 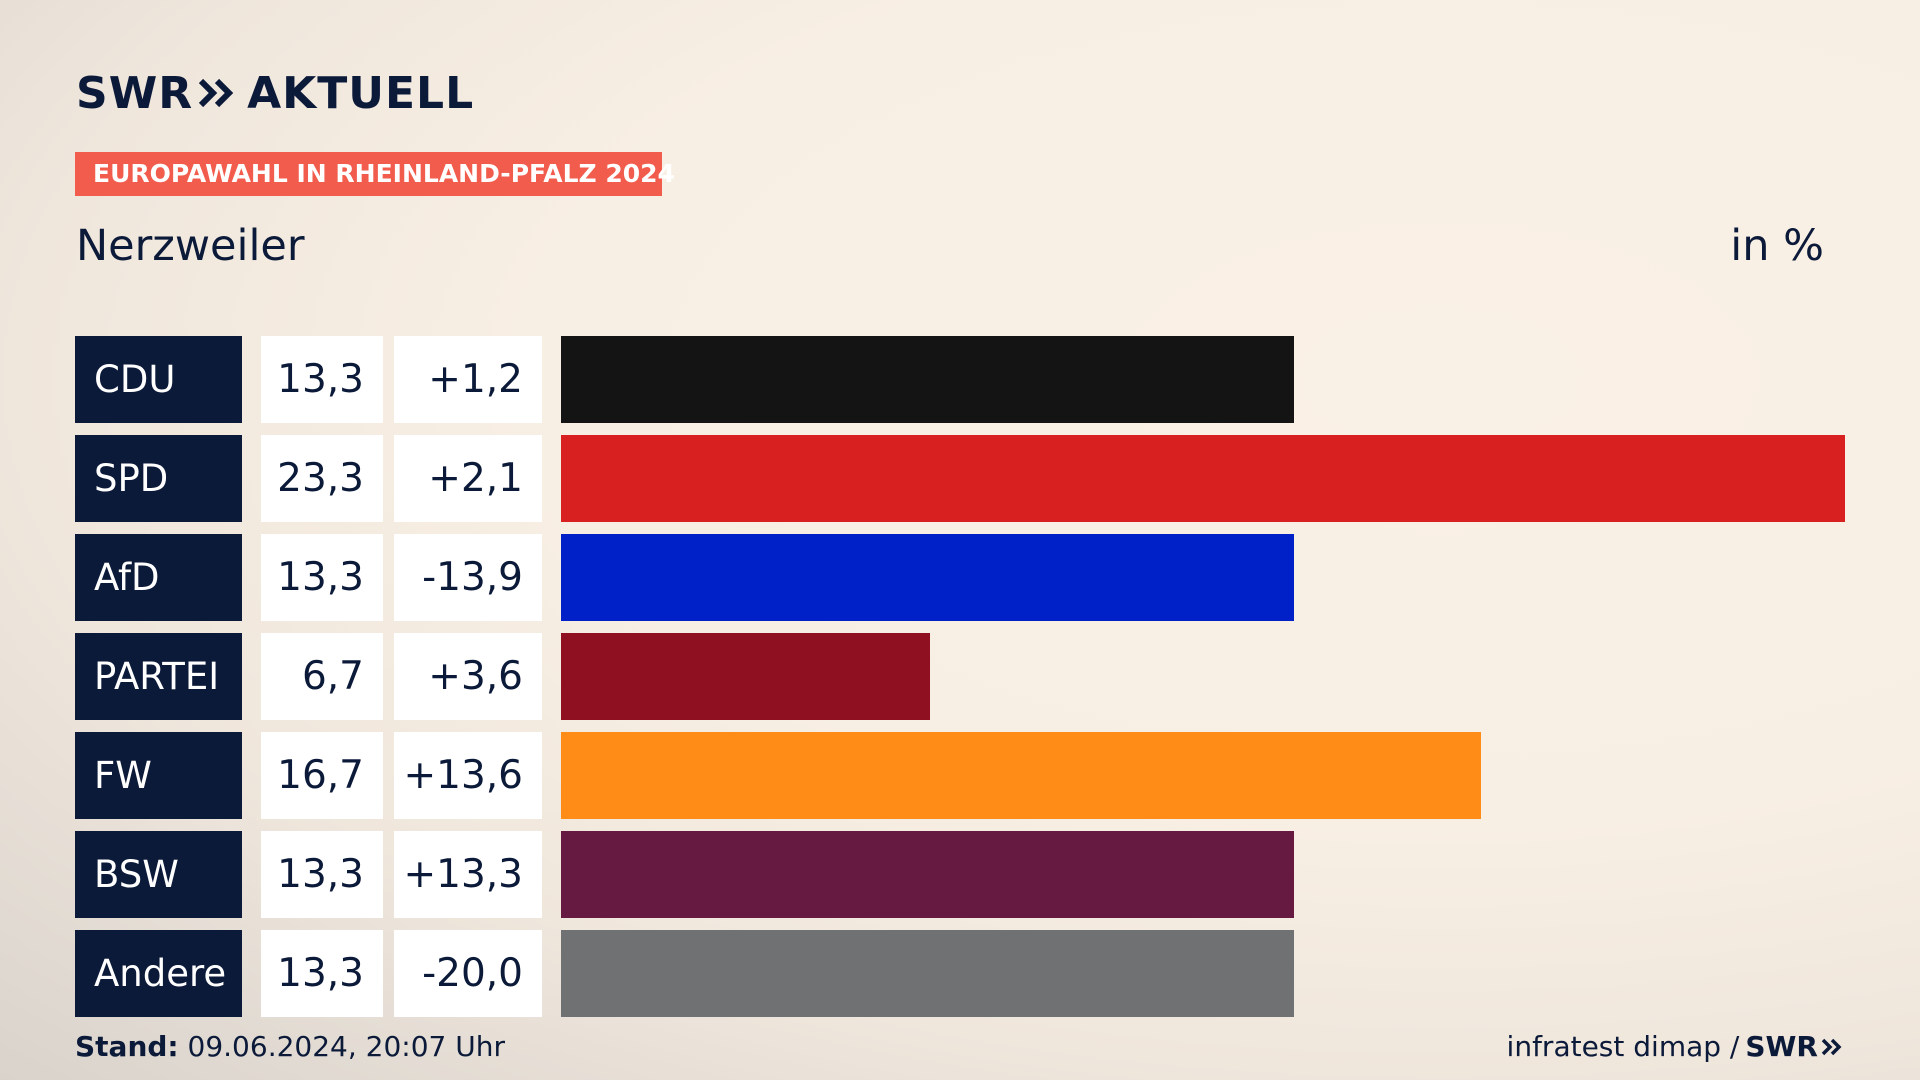 I want to click on vote-change-value: +13,6, so click(x=468, y=775).